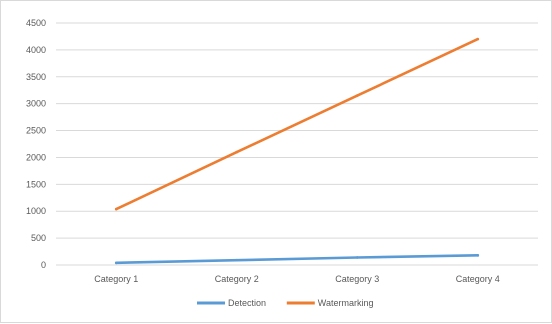  Describe the element at coordinates (478, 279) in the screenshot. I see `x-tick-label: Category 4` at that location.